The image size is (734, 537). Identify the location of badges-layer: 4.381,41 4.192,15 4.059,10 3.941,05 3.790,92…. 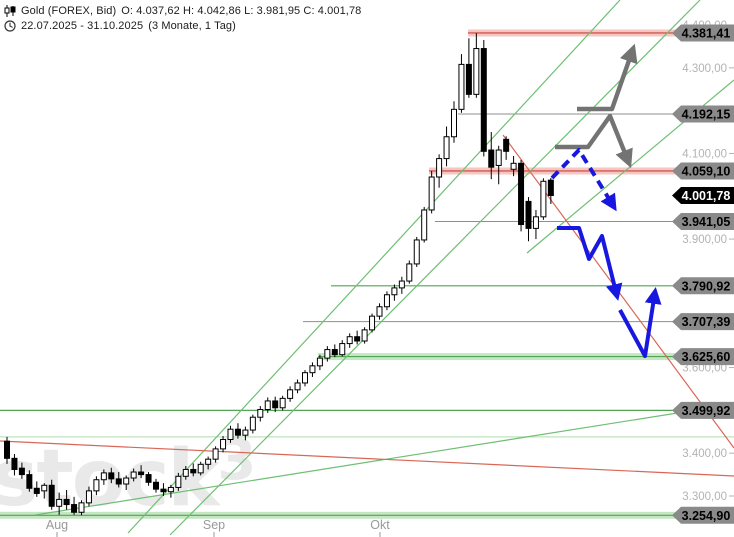
(703, 274).